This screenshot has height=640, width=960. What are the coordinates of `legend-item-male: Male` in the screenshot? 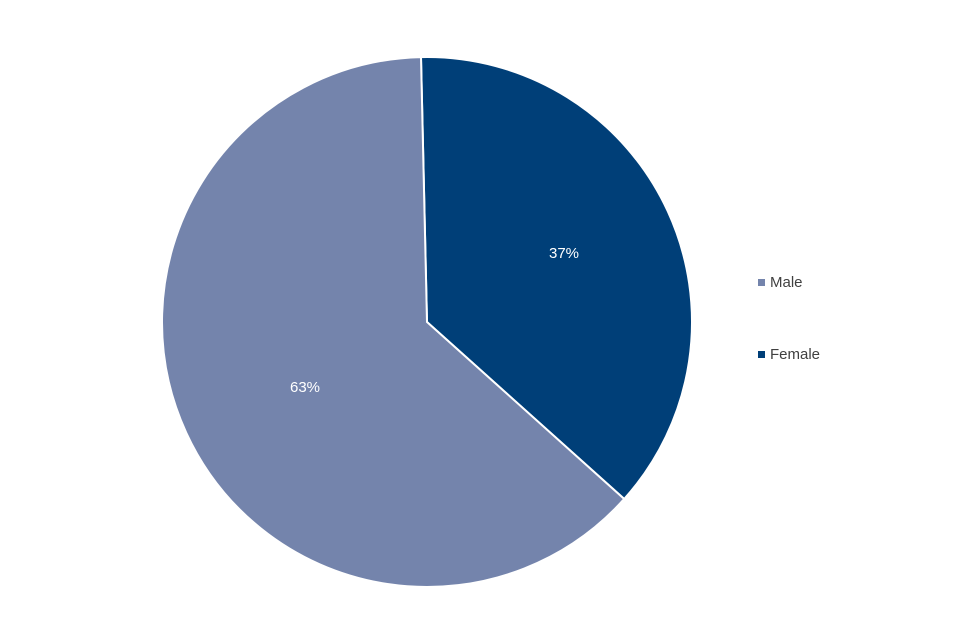 It's located at (780, 282).